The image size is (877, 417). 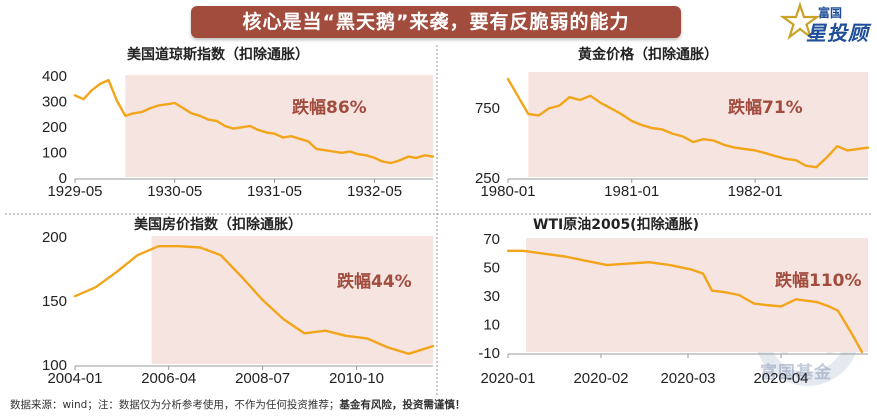 What do you see at coordinates (780, 378) in the screenshot?
I see `x-tick-label-2020-04: 2020-04` at bounding box center [780, 378].